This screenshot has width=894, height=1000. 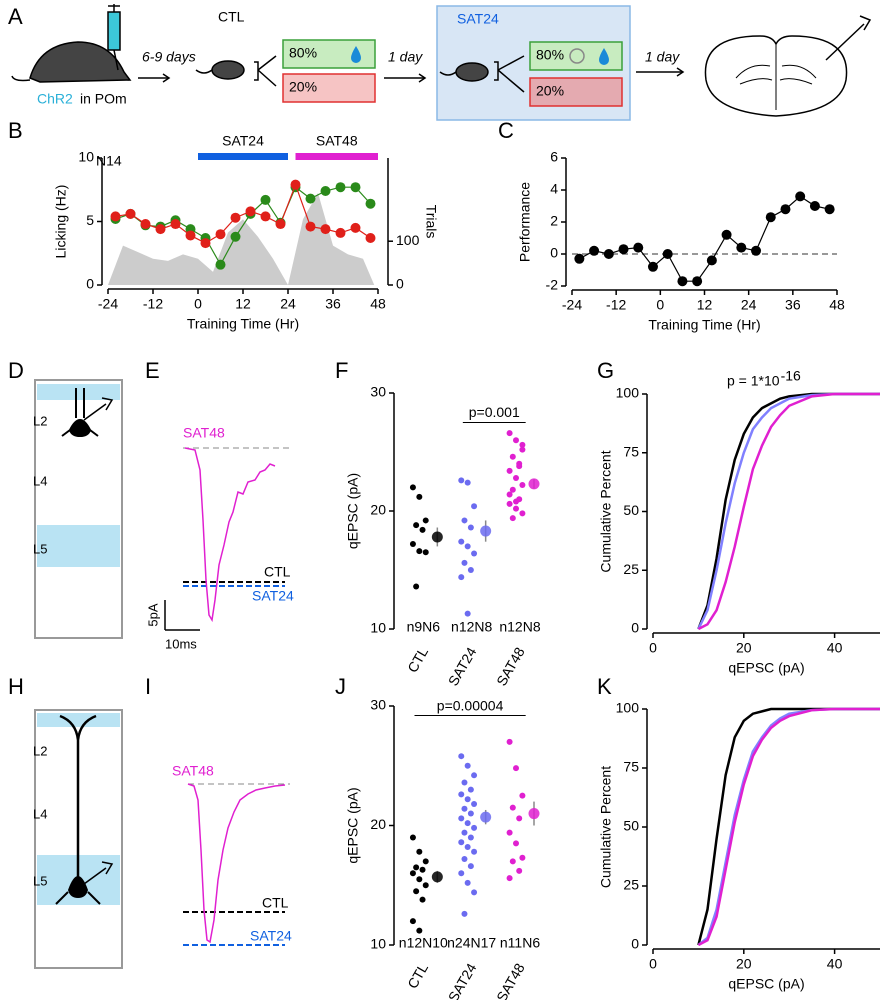 I want to click on y-tick-label: 10, so click(x=86, y=157).